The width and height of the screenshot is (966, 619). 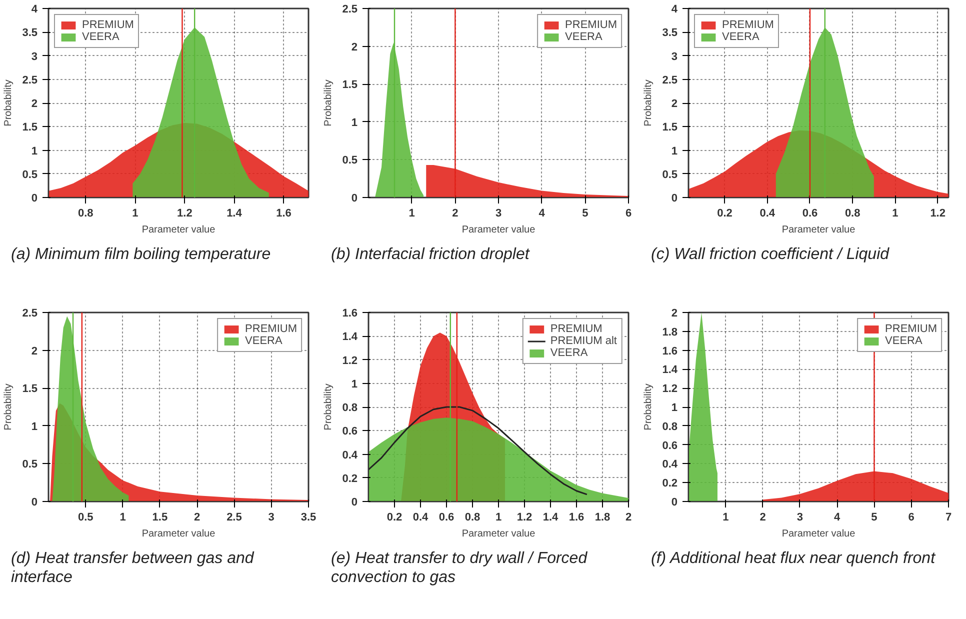 I want to click on x-tick-label: 1.5, so click(x=160, y=518).